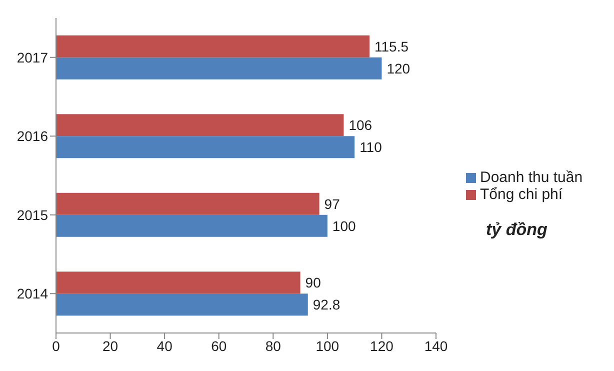 The image size is (614, 371). I want to click on y-tick-label: 2017, so click(32, 57).